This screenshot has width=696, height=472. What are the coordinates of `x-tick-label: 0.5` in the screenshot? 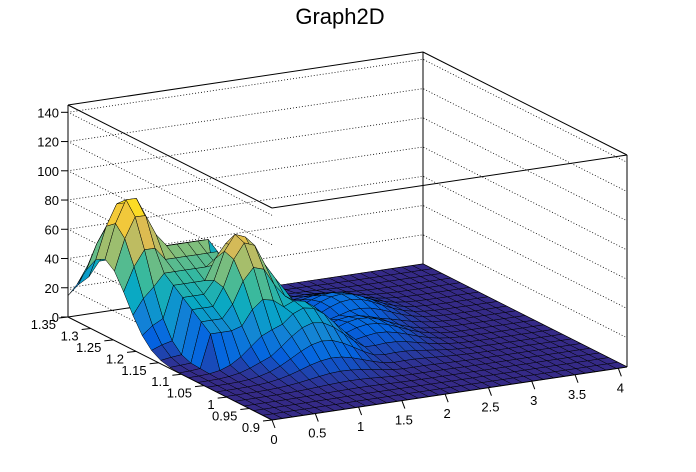 It's located at (317, 433).